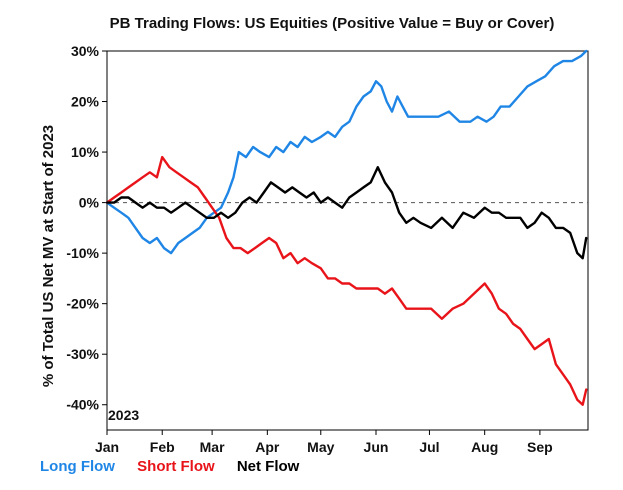  I want to click on y-tick-label: -30%, so click(82, 354).